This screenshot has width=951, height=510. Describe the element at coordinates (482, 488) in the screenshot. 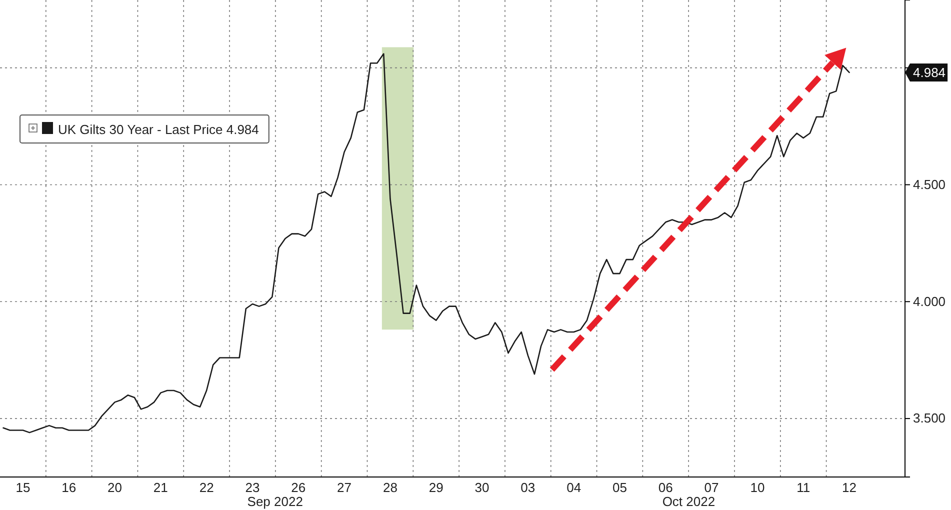

I see `x-tick-label: 30` at that location.